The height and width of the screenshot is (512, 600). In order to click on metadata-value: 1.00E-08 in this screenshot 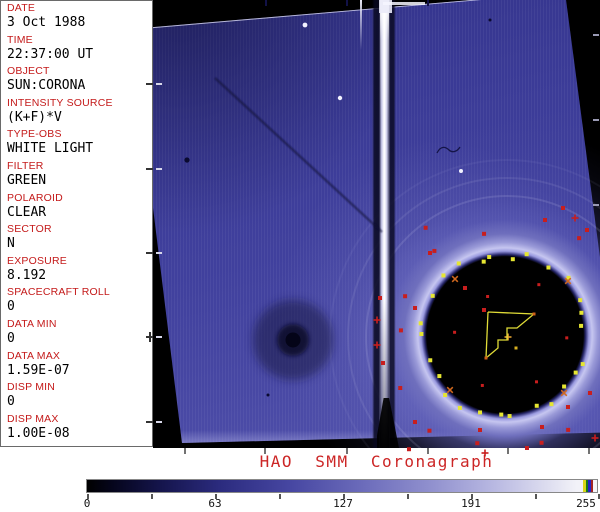, I will do `click(38, 433)`.